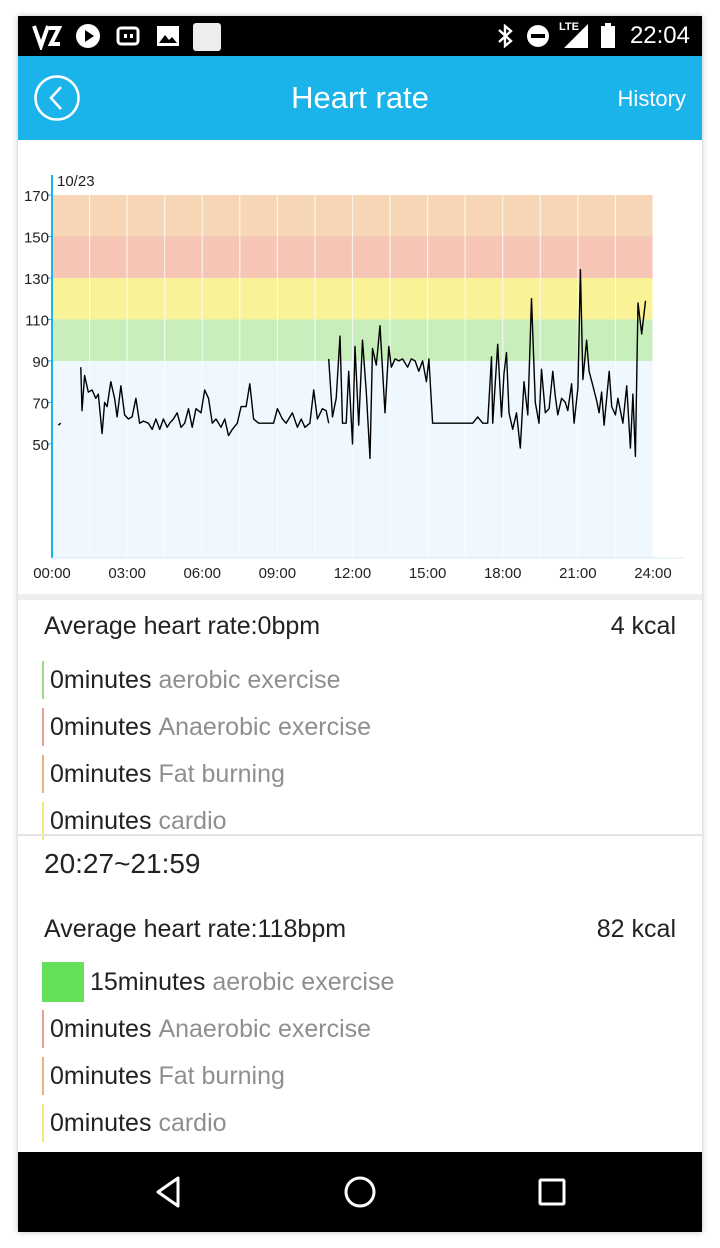 This screenshot has width=720, height=1248. What do you see at coordinates (40, 445) in the screenshot?
I see `y-tick-label: 50` at bounding box center [40, 445].